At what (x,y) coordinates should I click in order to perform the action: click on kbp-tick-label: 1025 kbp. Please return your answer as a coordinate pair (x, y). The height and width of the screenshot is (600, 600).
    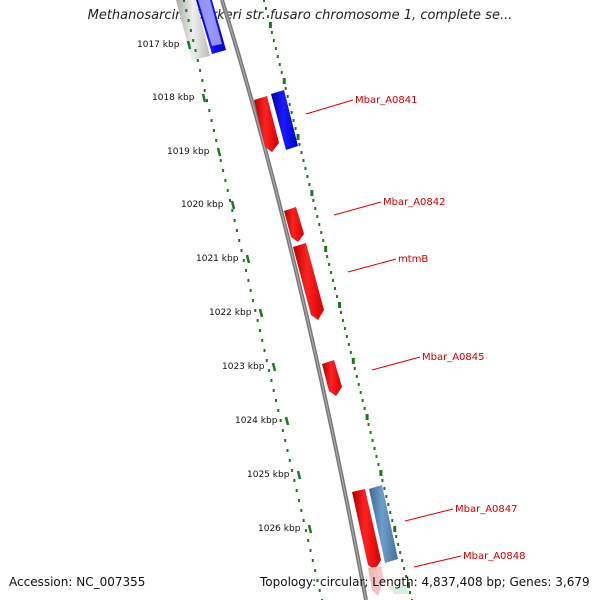
    Looking at the image, I should click on (268, 475).